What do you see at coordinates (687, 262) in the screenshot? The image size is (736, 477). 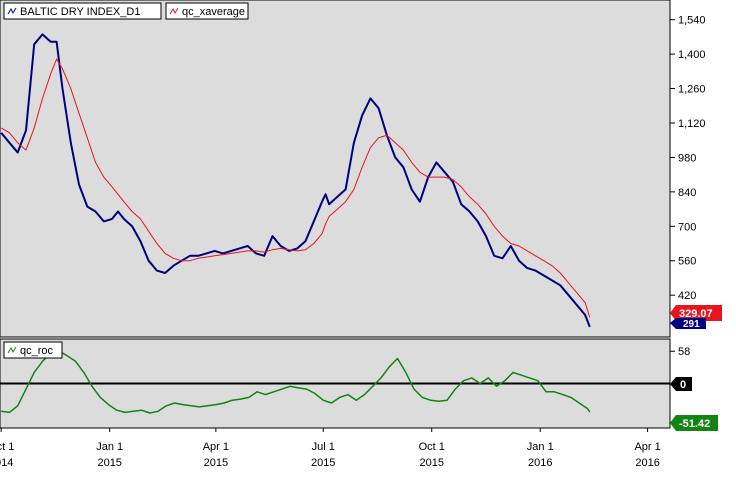 I see `y-tick-label: 560` at bounding box center [687, 262].